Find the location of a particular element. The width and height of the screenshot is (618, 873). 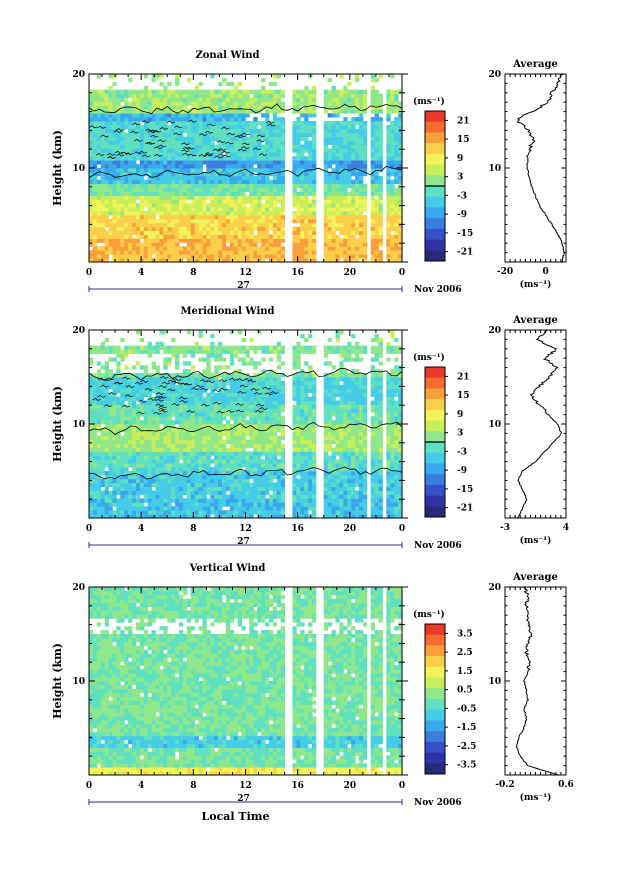

contour-line is located at coordinates (151, 132).